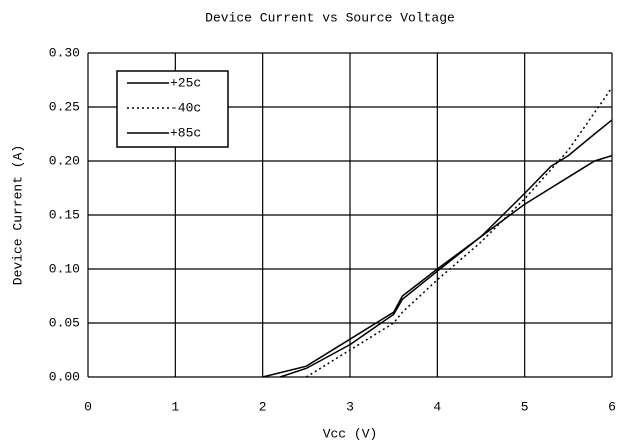 This screenshot has width=618, height=445. Describe the element at coordinates (64, 322) in the screenshot. I see `y-tick-label: 0.05` at that location.